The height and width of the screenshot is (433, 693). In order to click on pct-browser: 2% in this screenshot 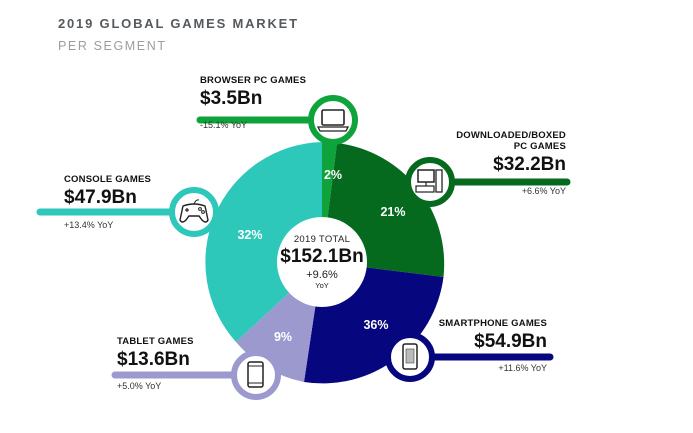, I will do `click(333, 175)`.